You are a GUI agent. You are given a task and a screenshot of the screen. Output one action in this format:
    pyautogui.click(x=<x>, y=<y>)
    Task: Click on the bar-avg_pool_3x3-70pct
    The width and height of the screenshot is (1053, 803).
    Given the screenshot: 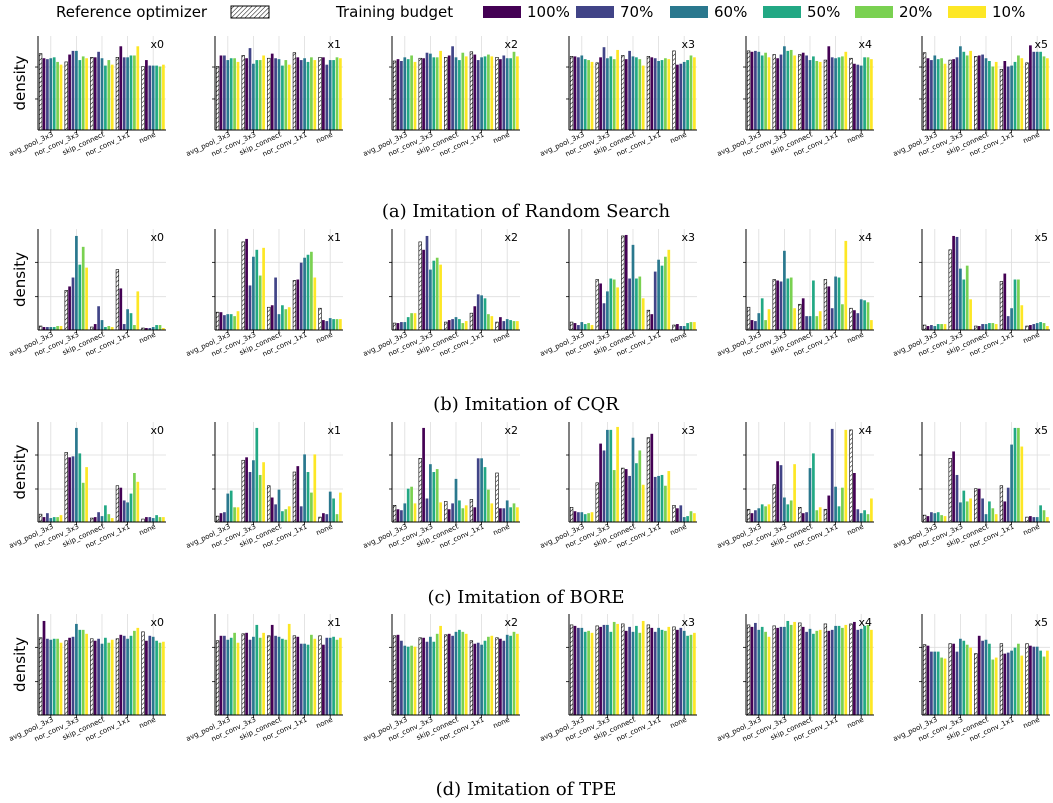 What is the action you would take?
    pyautogui.click(x=224, y=675)
    